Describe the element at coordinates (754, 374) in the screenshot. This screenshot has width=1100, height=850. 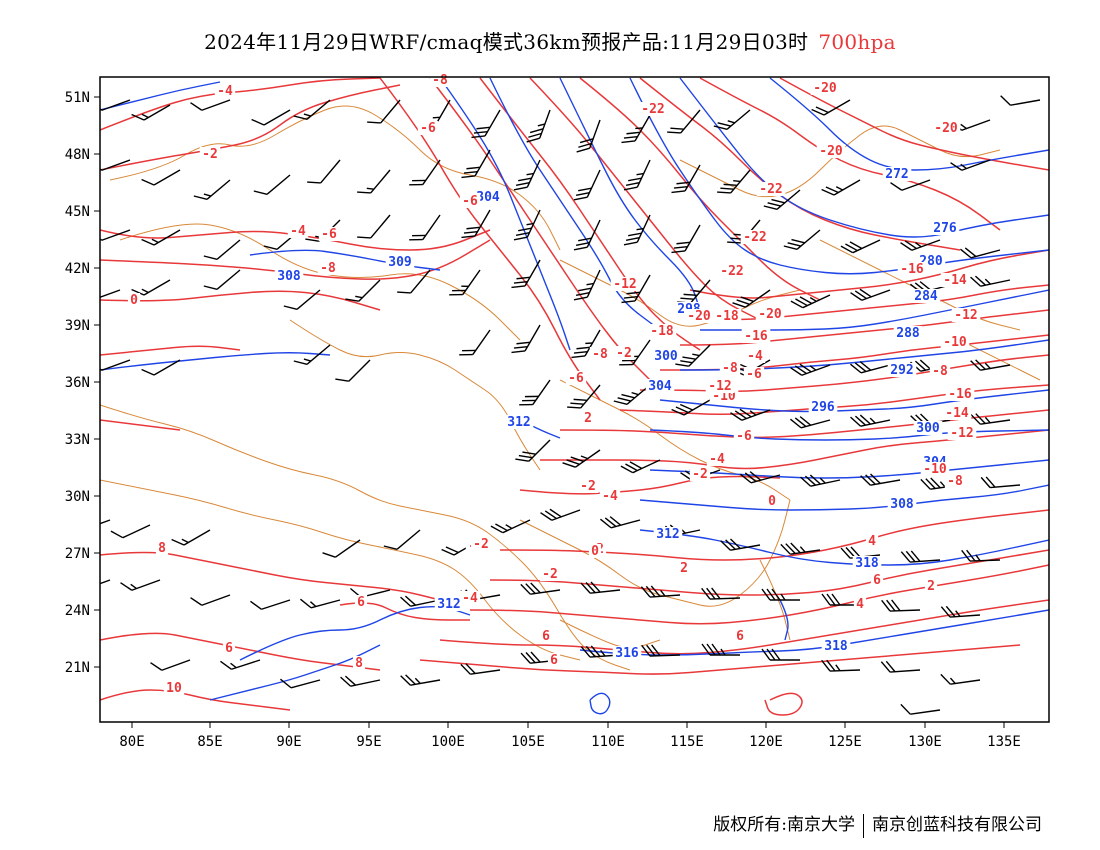
I see `contour-label: -6` at that location.